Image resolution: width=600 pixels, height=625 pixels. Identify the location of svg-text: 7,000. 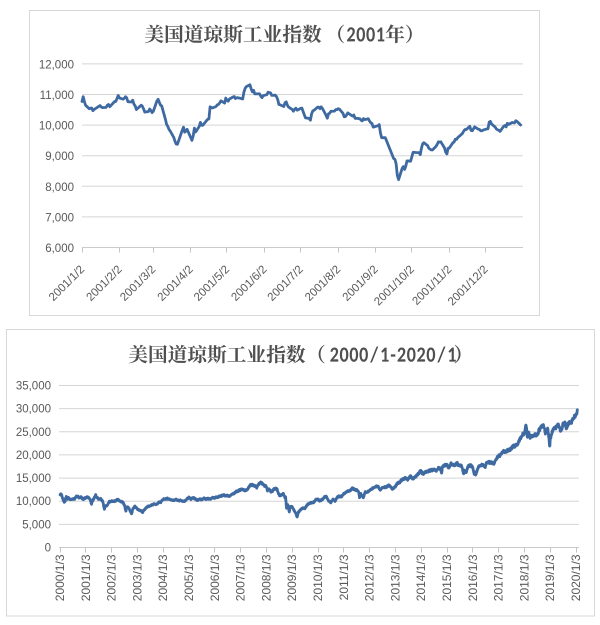
(59, 218).